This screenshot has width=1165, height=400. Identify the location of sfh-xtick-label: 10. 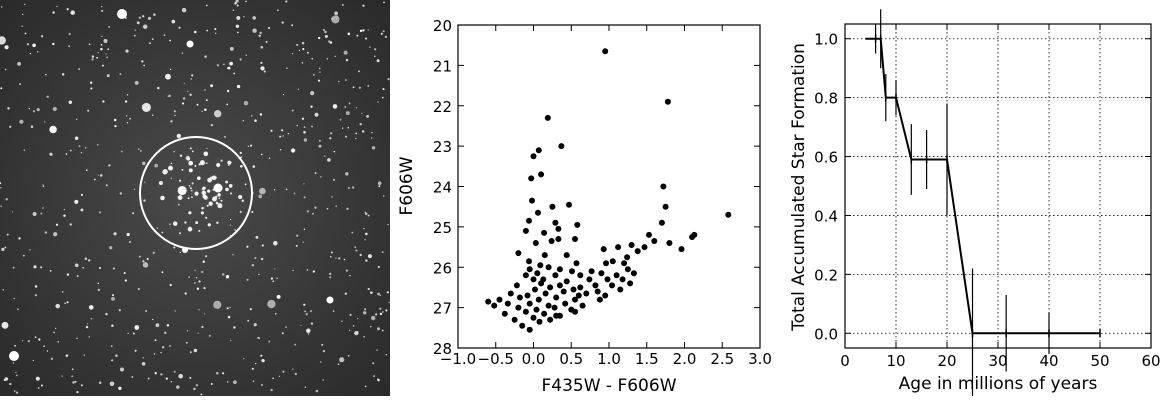
(895, 361).